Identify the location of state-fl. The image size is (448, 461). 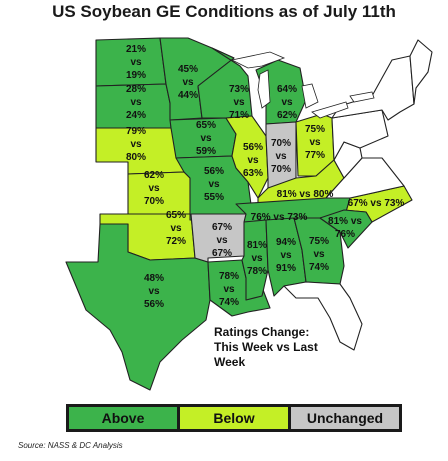
(323, 316).